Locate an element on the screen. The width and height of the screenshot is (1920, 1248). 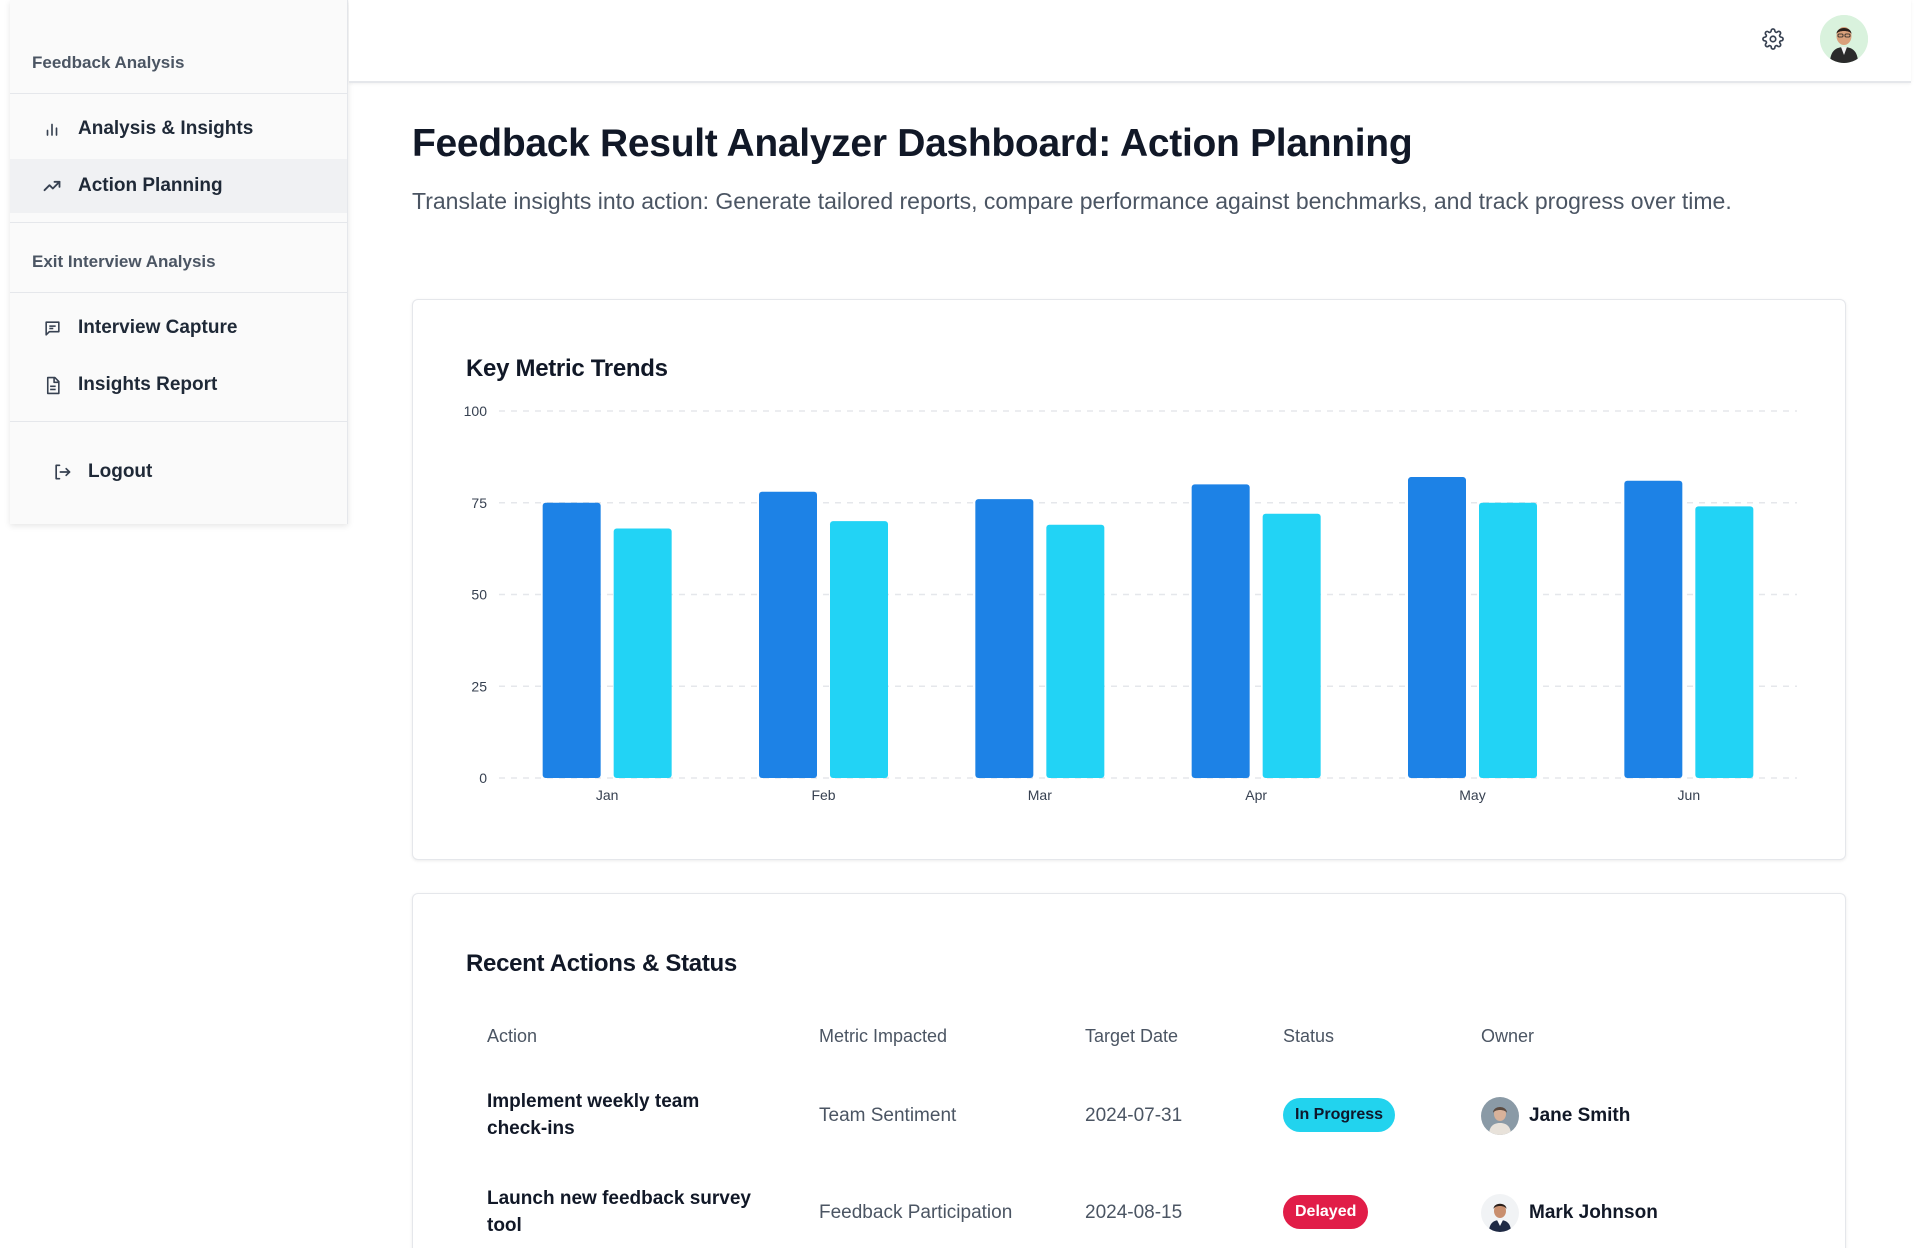
column-header-status: Status is located at coordinates (1309, 1036).